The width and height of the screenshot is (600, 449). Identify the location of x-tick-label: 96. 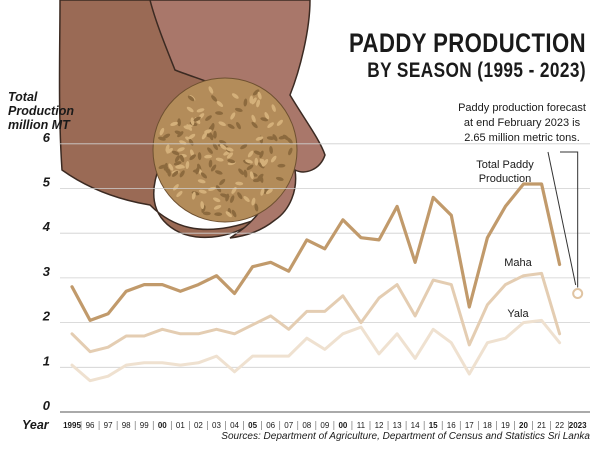
(90, 425).